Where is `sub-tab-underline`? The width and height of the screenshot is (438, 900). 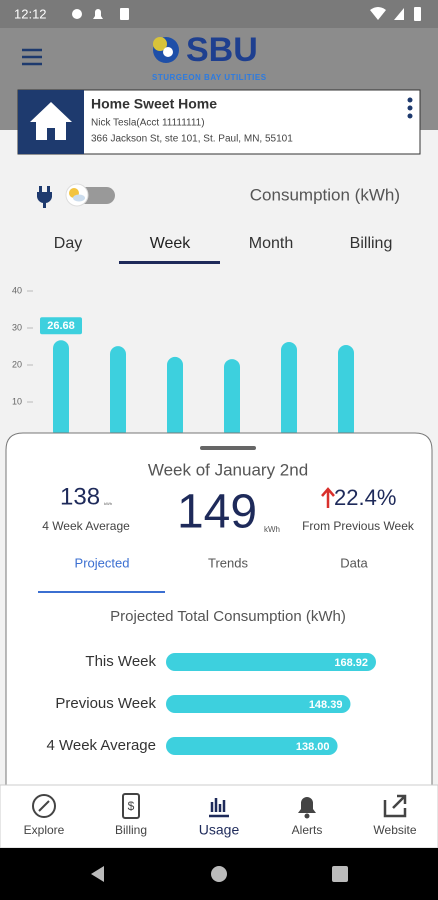 sub-tab-underline is located at coordinates (101, 592).